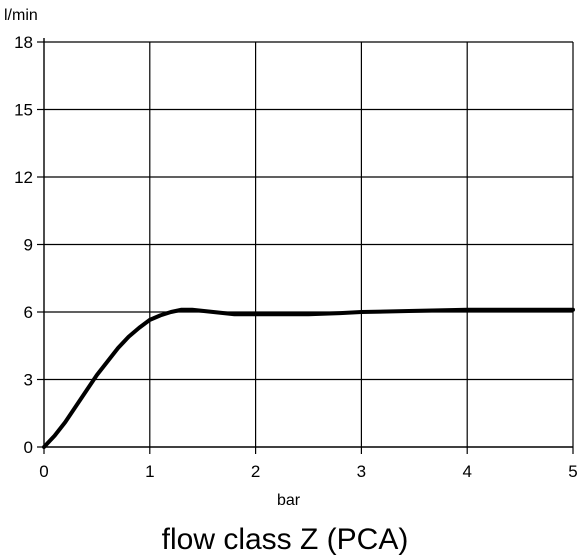 Image resolution: width=583 pixels, height=560 pixels. What do you see at coordinates (28, 380) in the screenshot?
I see `y-tick-label: 3` at bounding box center [28, 380].